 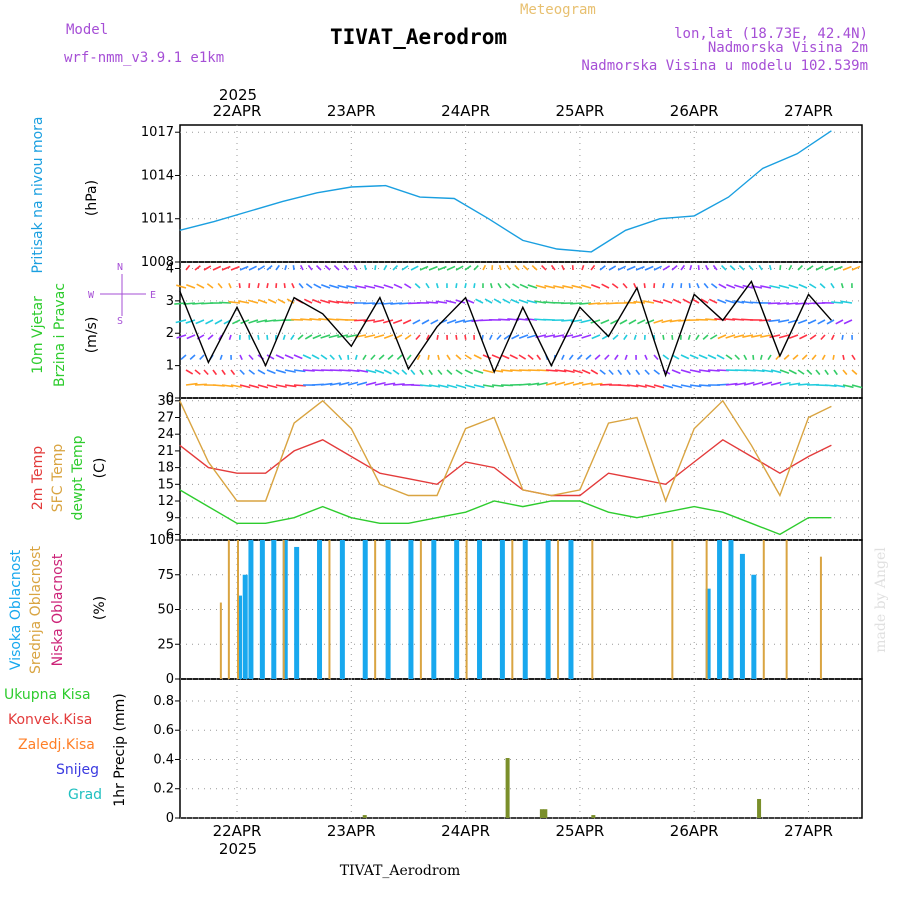 What do you see at coordinates (881, 600) in the screenshot?
I see `credit: made by Angel` at bounding box center [881, 600].